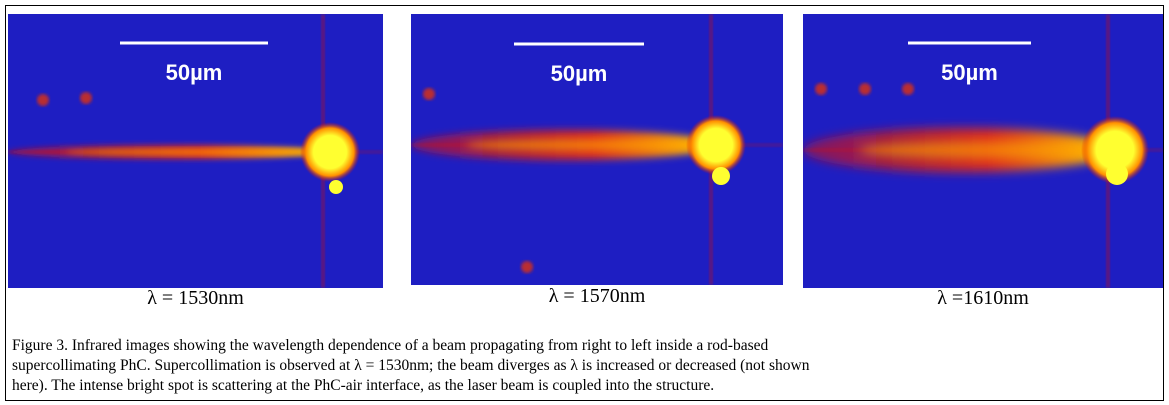 The height and width of the screenshot is (405, 1169). I want to click on wavelength-label: λ = 1530nm, so click(195, 298).